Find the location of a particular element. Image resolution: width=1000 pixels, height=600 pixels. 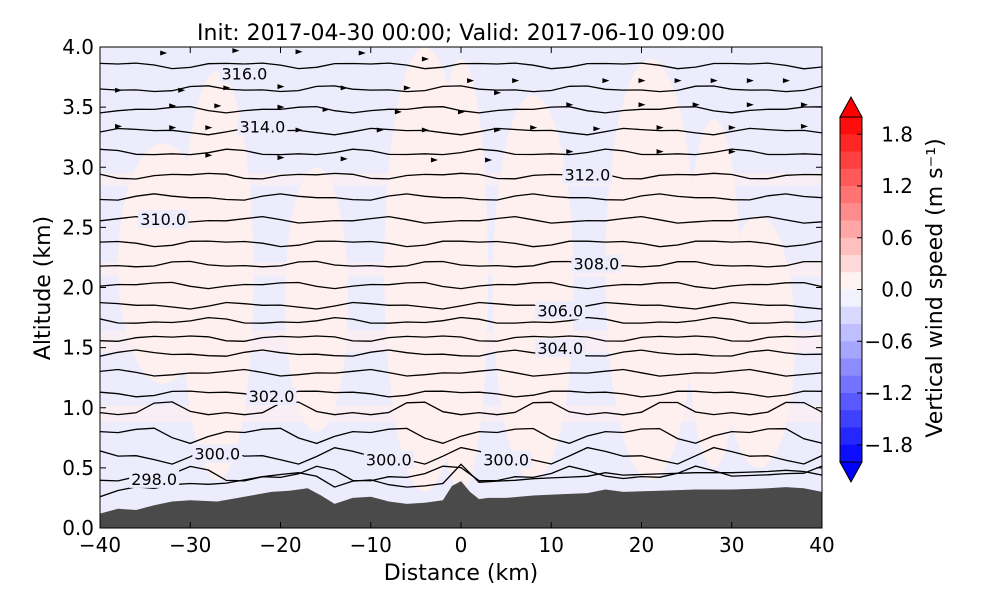

y-tick-label: 1.5 is located at coordinates (78, 348).